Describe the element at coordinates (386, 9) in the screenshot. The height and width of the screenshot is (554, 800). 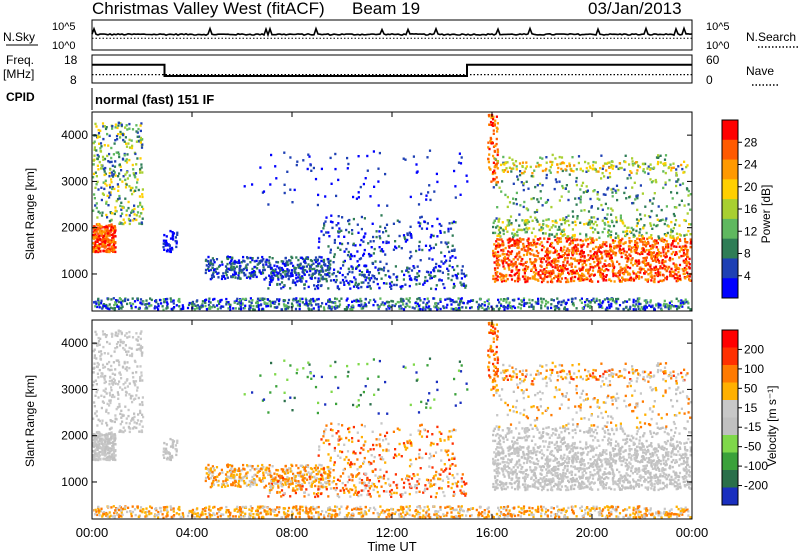
I see `beam-label: Beam 19` at that location.